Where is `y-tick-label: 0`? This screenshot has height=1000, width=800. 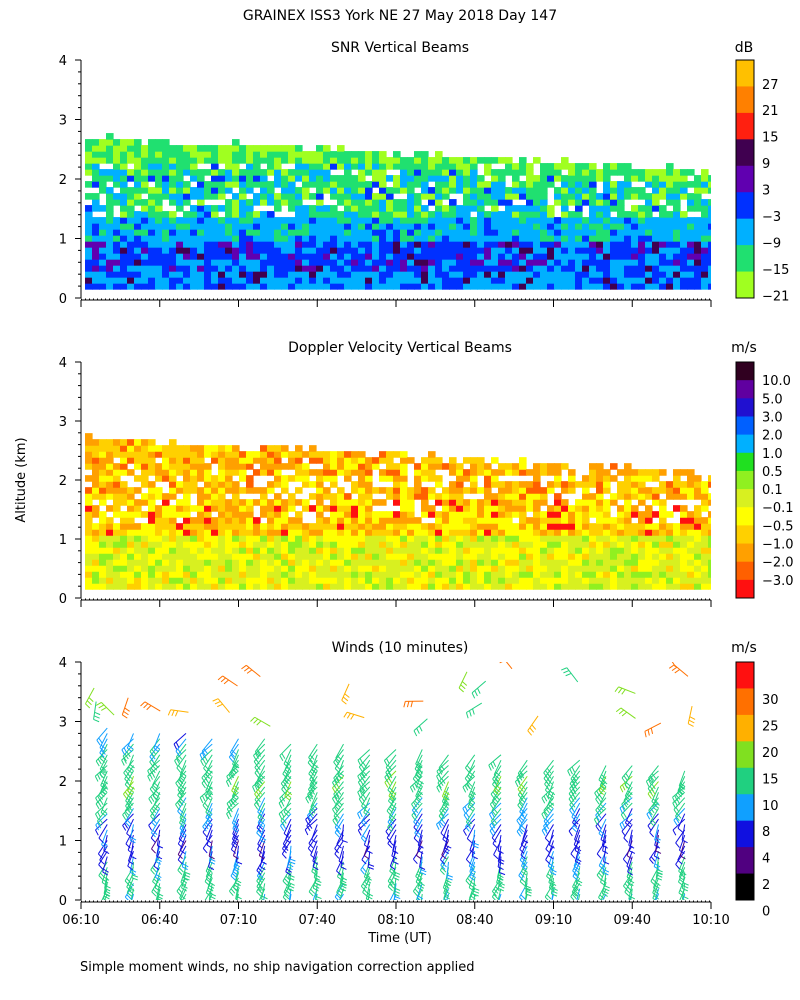 y-tick-label: 0 is located at coordinates (63, 599).